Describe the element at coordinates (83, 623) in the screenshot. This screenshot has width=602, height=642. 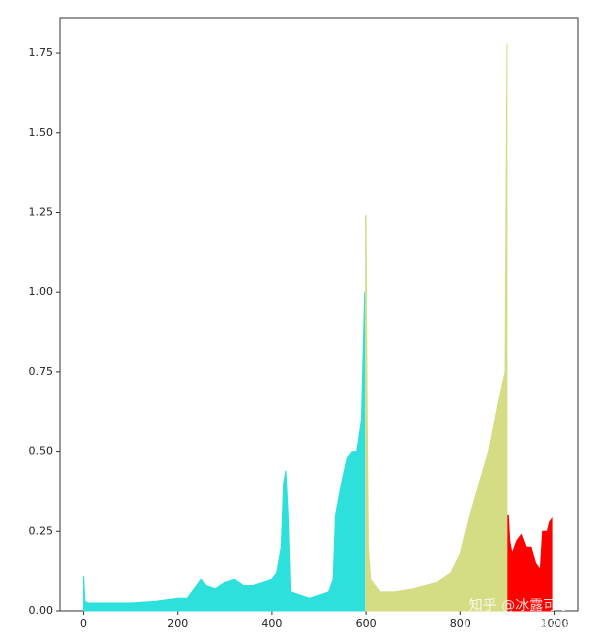
I see `x-tick-label: 0` at that location.